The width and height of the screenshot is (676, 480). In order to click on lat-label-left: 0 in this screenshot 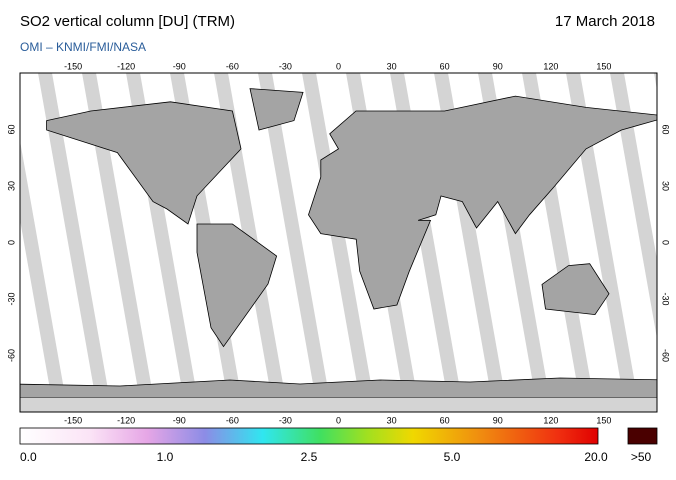, I will do `click(11, 242)`.